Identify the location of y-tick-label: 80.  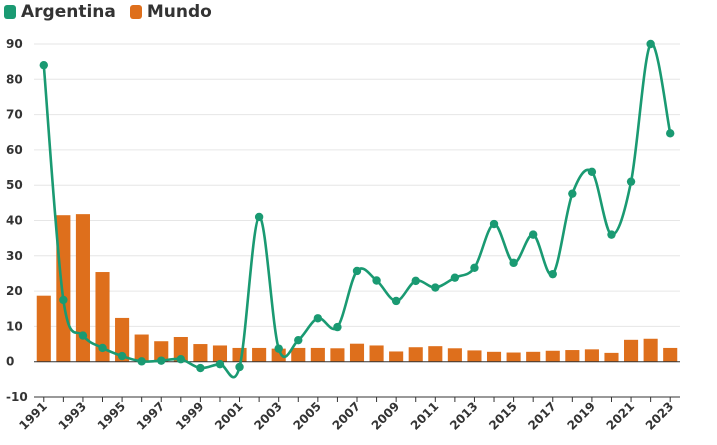
(14, 79).